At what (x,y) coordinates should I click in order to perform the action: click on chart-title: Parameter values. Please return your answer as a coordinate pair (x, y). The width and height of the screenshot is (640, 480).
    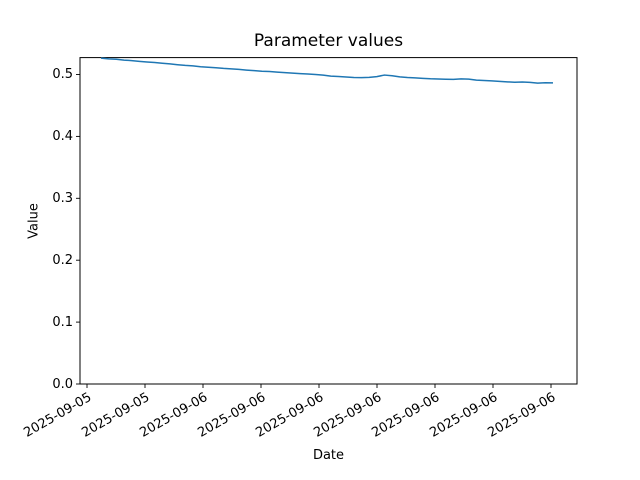
    Looking at the image, I should click on (328, 41).